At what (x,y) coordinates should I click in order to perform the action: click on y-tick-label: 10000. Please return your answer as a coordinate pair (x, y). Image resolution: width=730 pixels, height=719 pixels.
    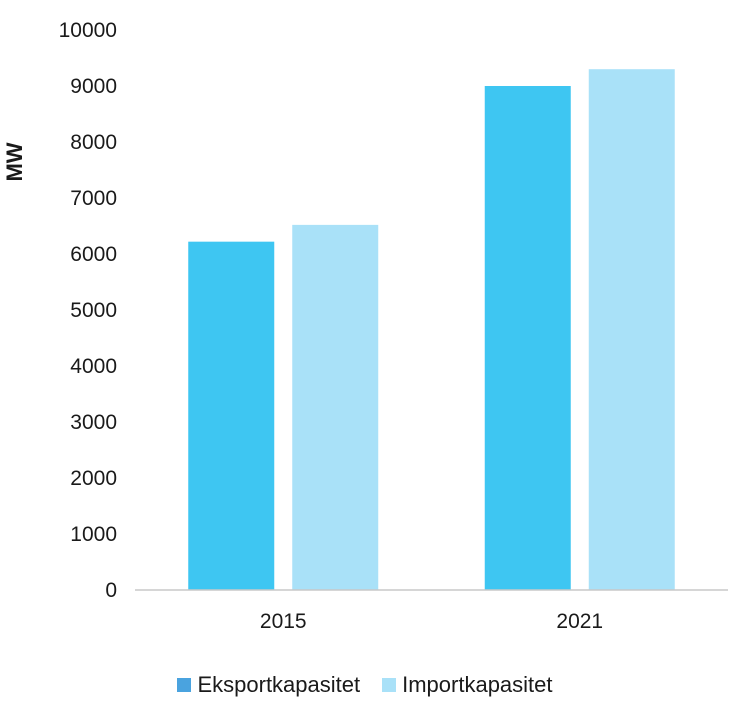
    Looking at the image, I should click on (88, 30).